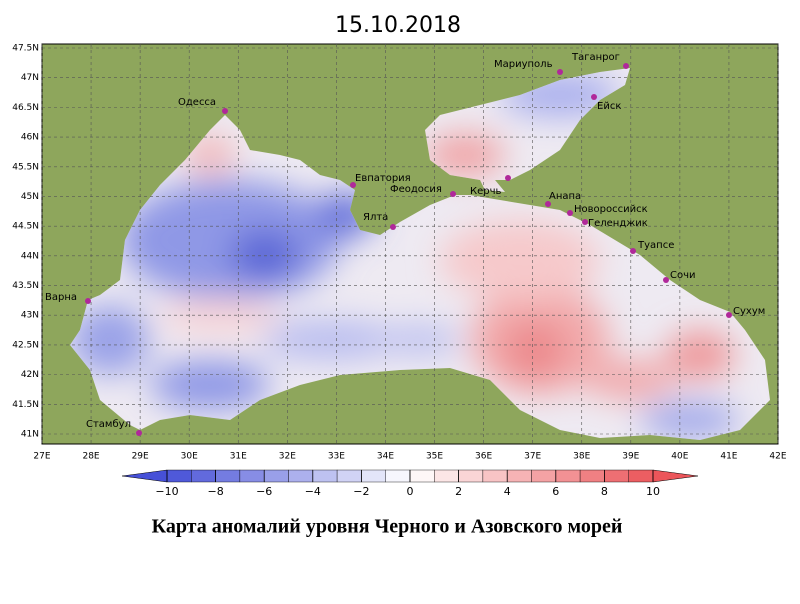 The height and width of the screenshot is (604, 800). What do you see at coordinates (215, 491) in the screenshot?
I see `colorbar-tick-label: −8` at bounding box center [215, 491].